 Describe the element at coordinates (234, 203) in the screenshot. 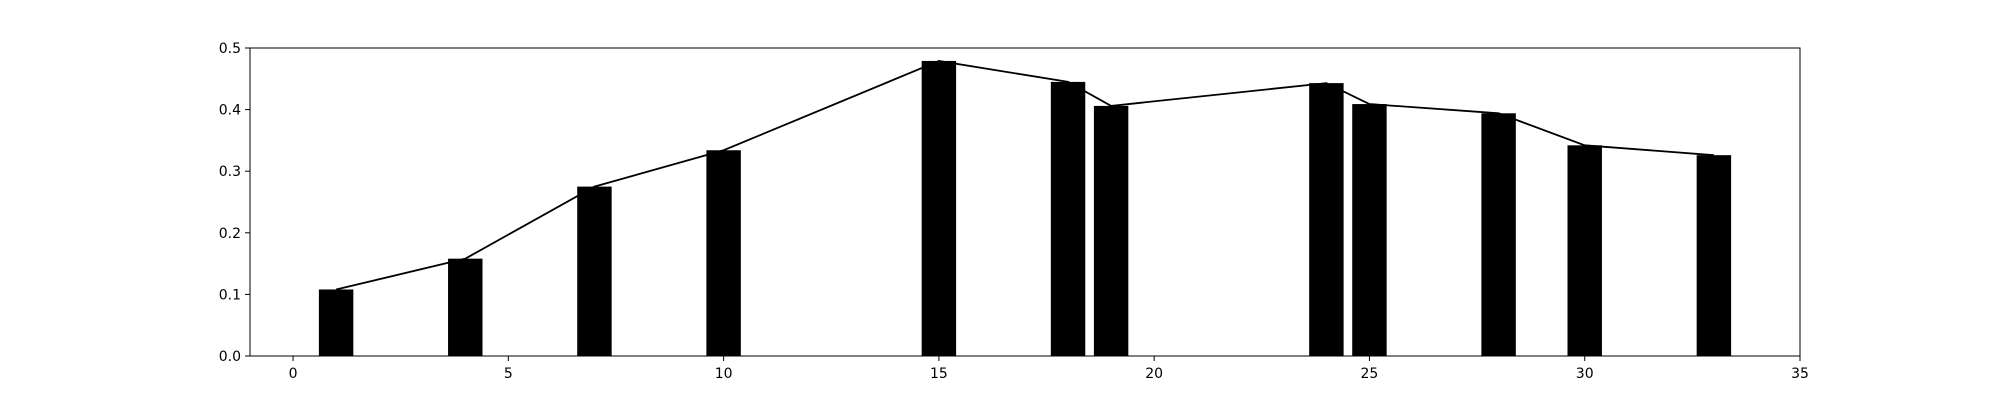

I see `y-axis-ticks: 0.0 0.1 0.2 0.3 0.4 0.5` at that location.